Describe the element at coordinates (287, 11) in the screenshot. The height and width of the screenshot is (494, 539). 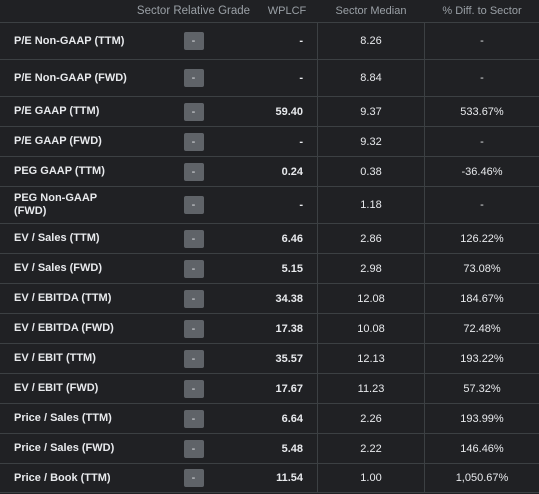
I see `header-ticker: WPLCF` at that location.